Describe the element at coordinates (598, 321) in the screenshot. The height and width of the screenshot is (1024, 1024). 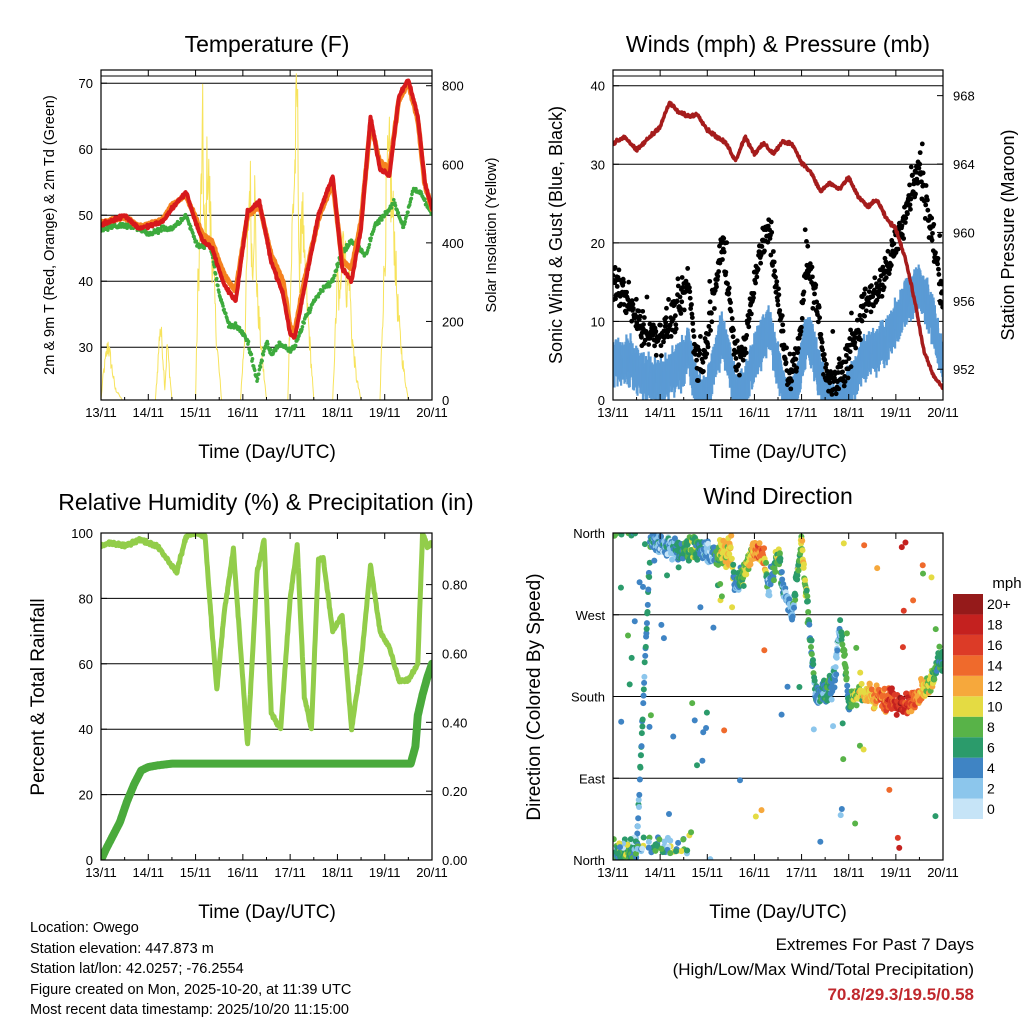
I see `winds-ytick-label: 10` at that location.